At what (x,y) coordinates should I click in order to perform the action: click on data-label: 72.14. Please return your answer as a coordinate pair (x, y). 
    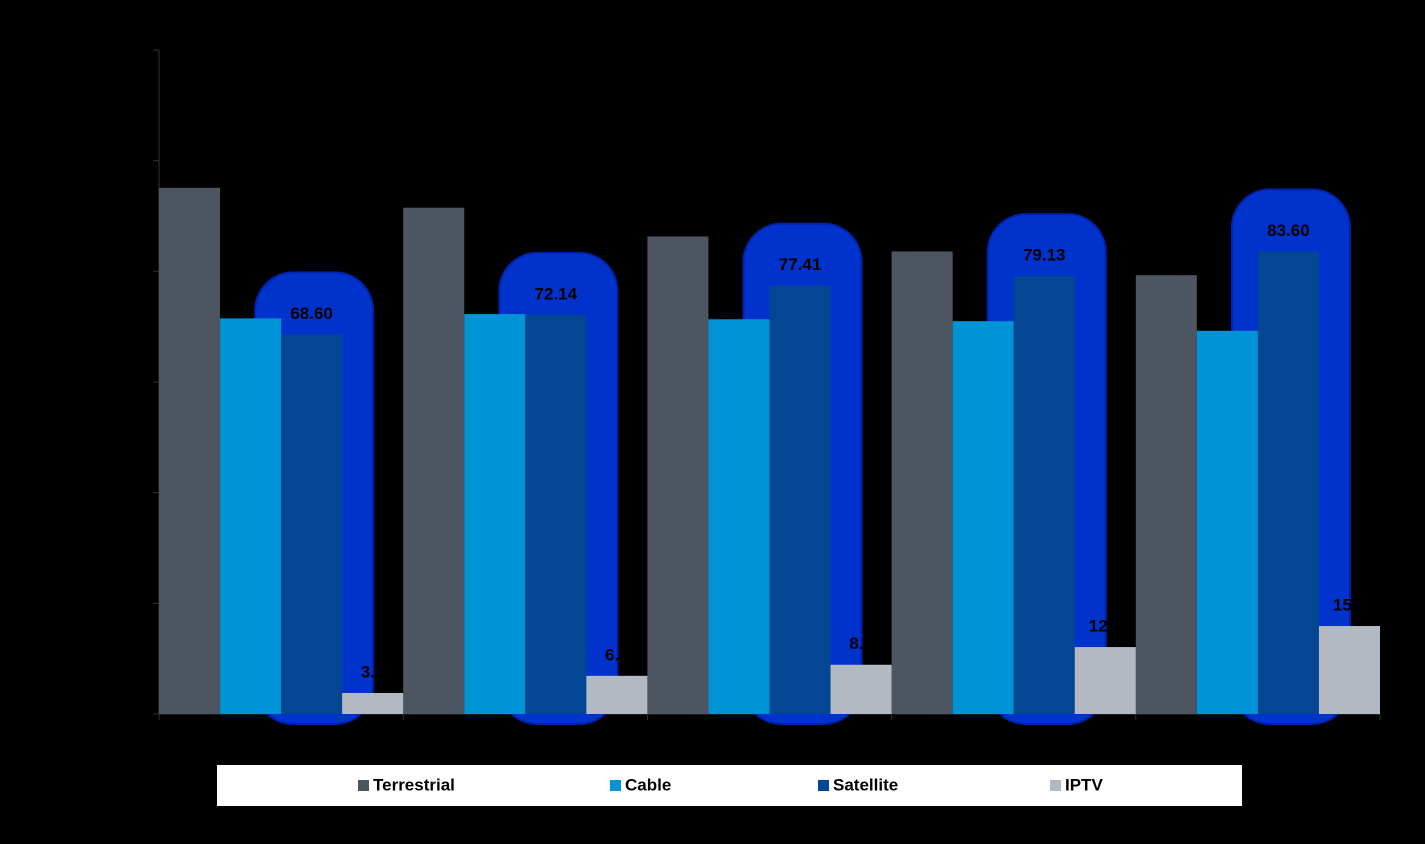
    Looking at the image, I should click on (556, 293).